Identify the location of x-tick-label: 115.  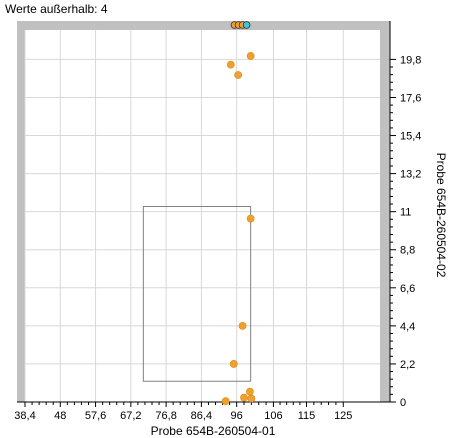
(307, 416).